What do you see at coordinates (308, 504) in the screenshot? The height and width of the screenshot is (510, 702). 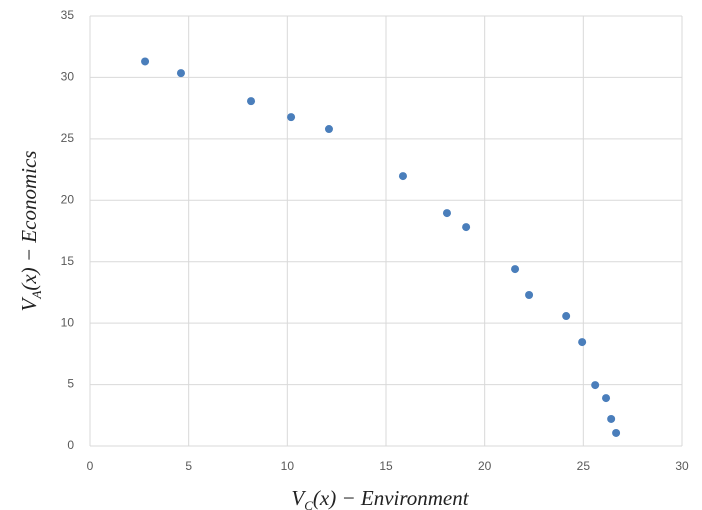 I see `x-label-sub: C` at bounding box center [308, 504].